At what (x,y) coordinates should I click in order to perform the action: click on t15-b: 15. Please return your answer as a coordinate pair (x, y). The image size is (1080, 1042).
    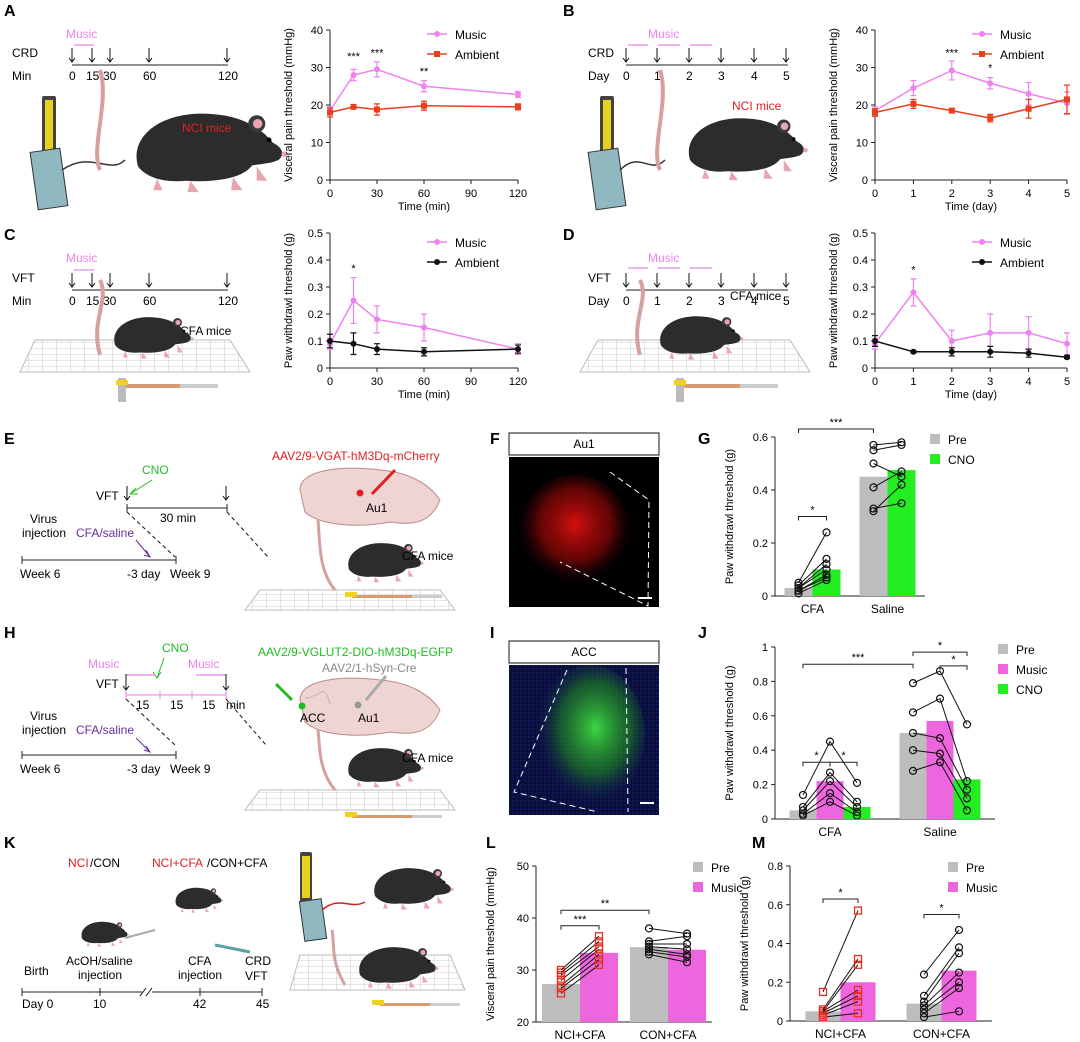
    Looking at the image, I should click on (177, 705).